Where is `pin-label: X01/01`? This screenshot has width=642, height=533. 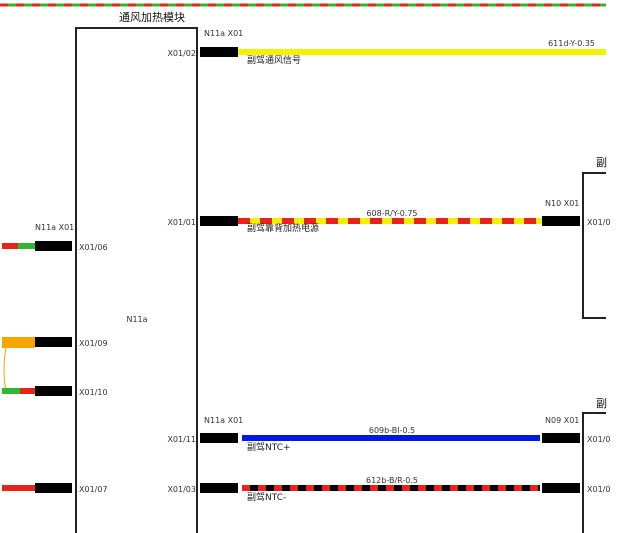
pin-label: X01/01 is located at coordinates (181, 222).